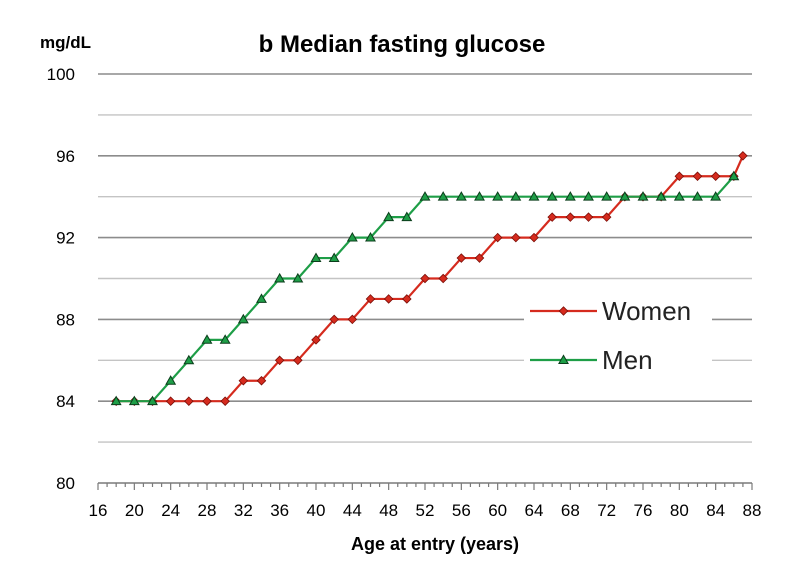 This screenshot has width=804, height=580. What do you see at coordinates (752, 510) in the screenshot?
I see `x-tick-label: 88` at bounding box center [752, 510].